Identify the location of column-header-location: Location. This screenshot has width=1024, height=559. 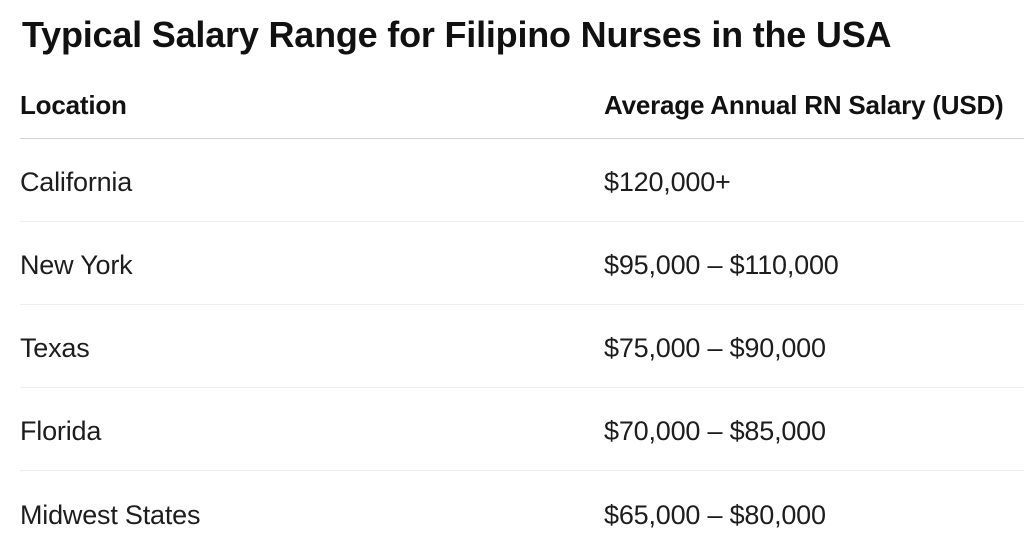
(73, 105).